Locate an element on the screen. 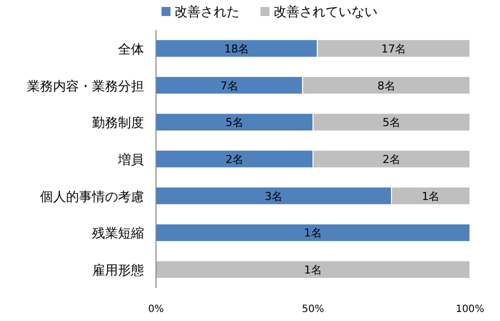  y-tick-label: 勤務制度 is located at coordinates (118, 123).